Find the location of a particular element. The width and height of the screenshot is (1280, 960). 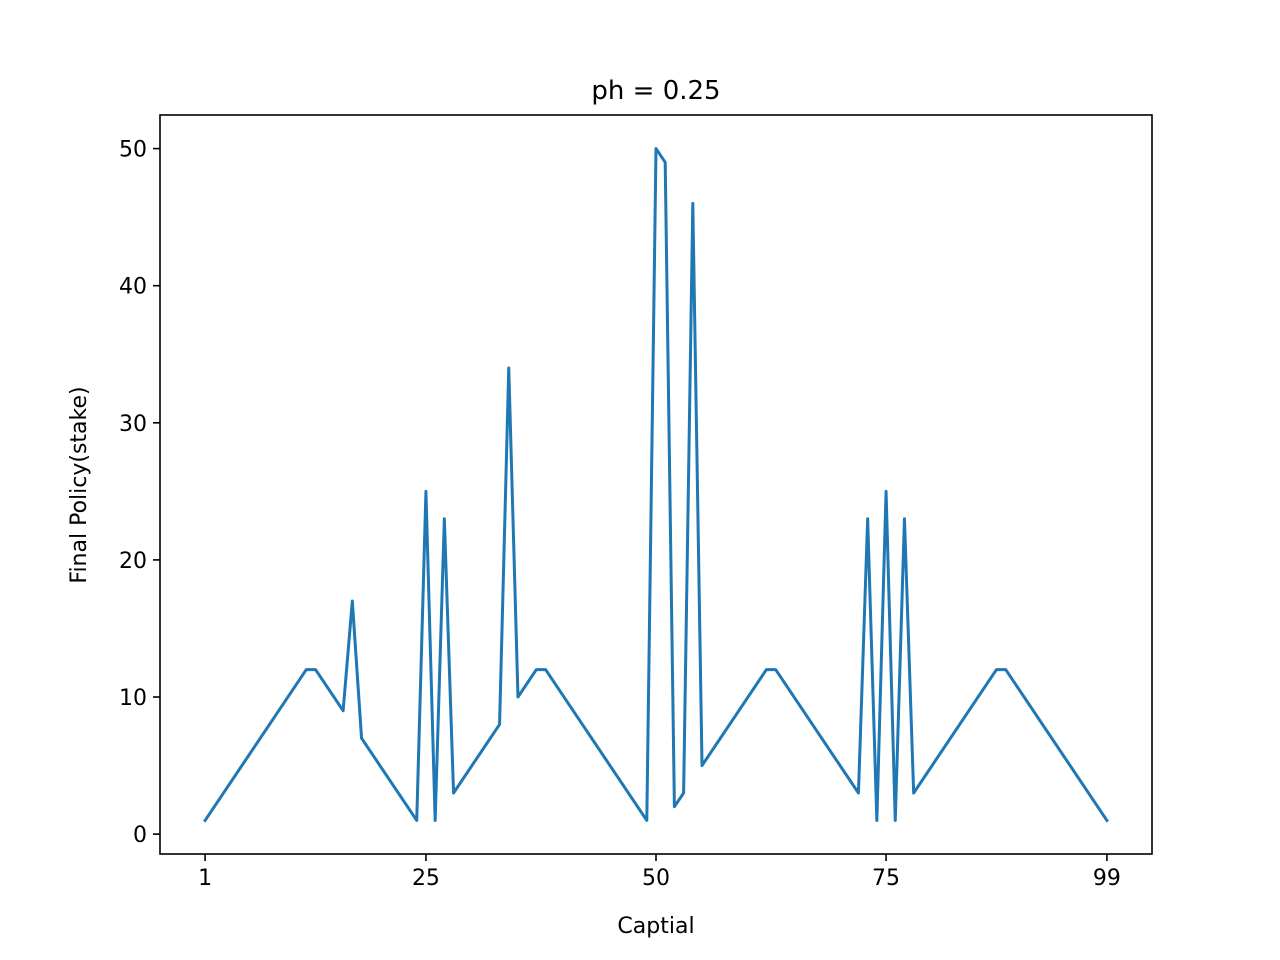

y-tick-label: 50 is located at coordinates (133, 150).